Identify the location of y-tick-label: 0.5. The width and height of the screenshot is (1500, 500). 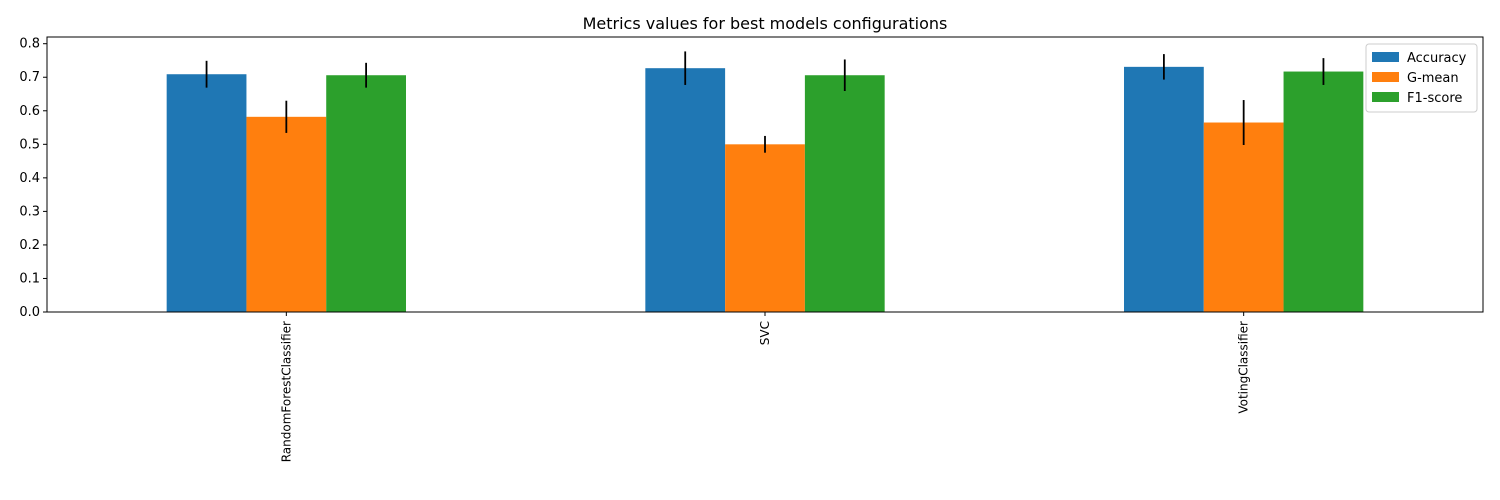
(29, 144).